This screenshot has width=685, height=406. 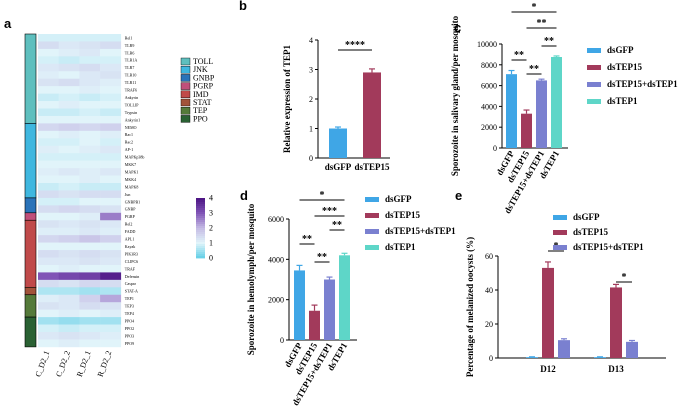 What do you see at coordinates (130, 239) in the screenshot?
I see `heatmap-row-label: APL1` at bounding box center [130, 239].